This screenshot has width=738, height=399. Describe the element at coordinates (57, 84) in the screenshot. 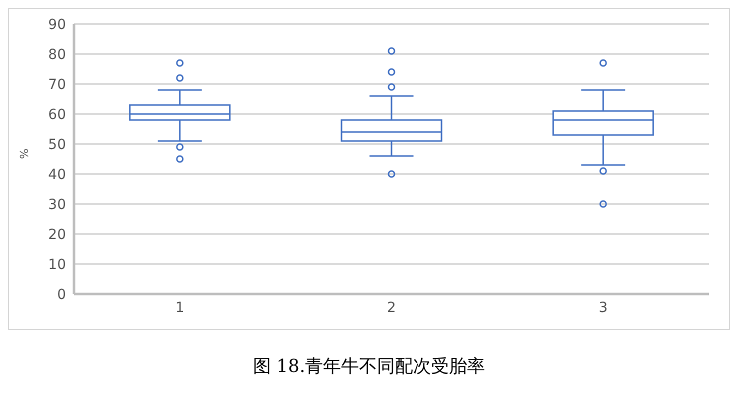

I see `y-tick-label: 70` at that location.